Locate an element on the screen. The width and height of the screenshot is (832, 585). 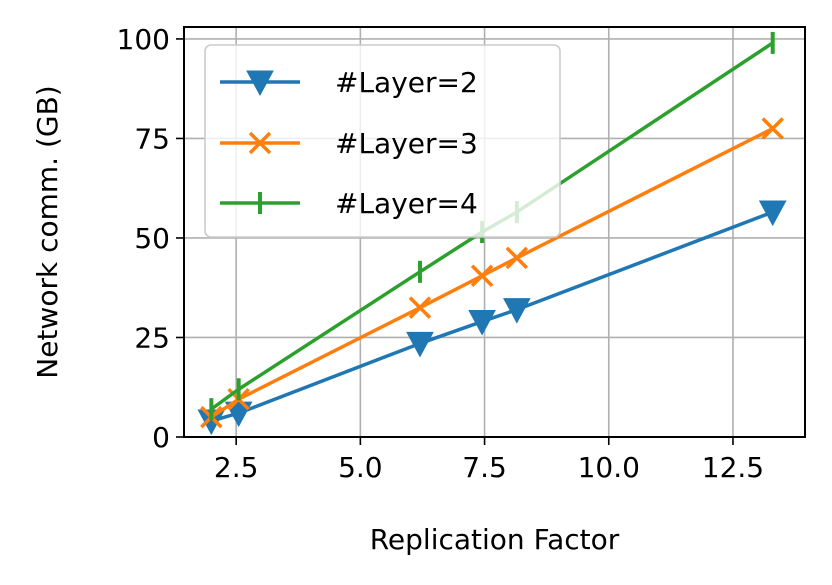
x-axis-label: Replication Factor is located at coordinates (495, 539).